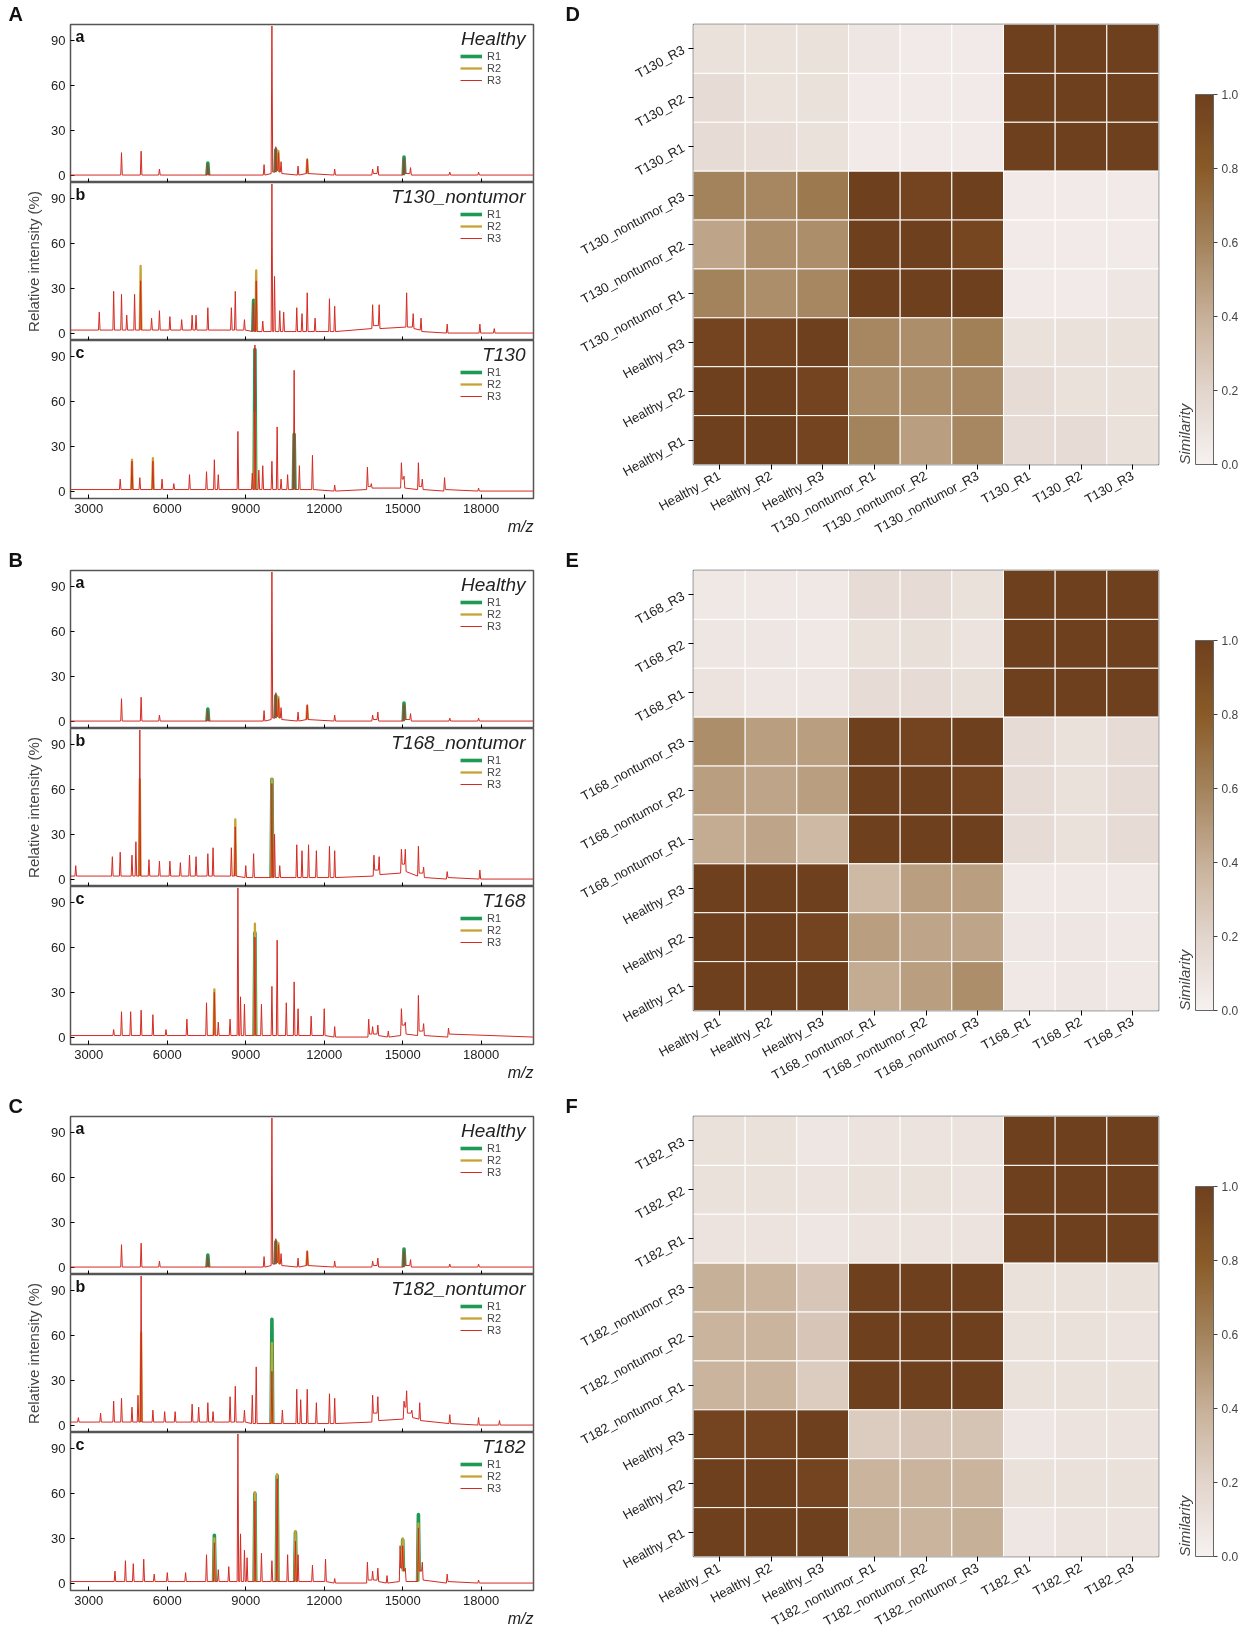  I want to click on color-bar-label: 1.0, so click(1230, 1187).